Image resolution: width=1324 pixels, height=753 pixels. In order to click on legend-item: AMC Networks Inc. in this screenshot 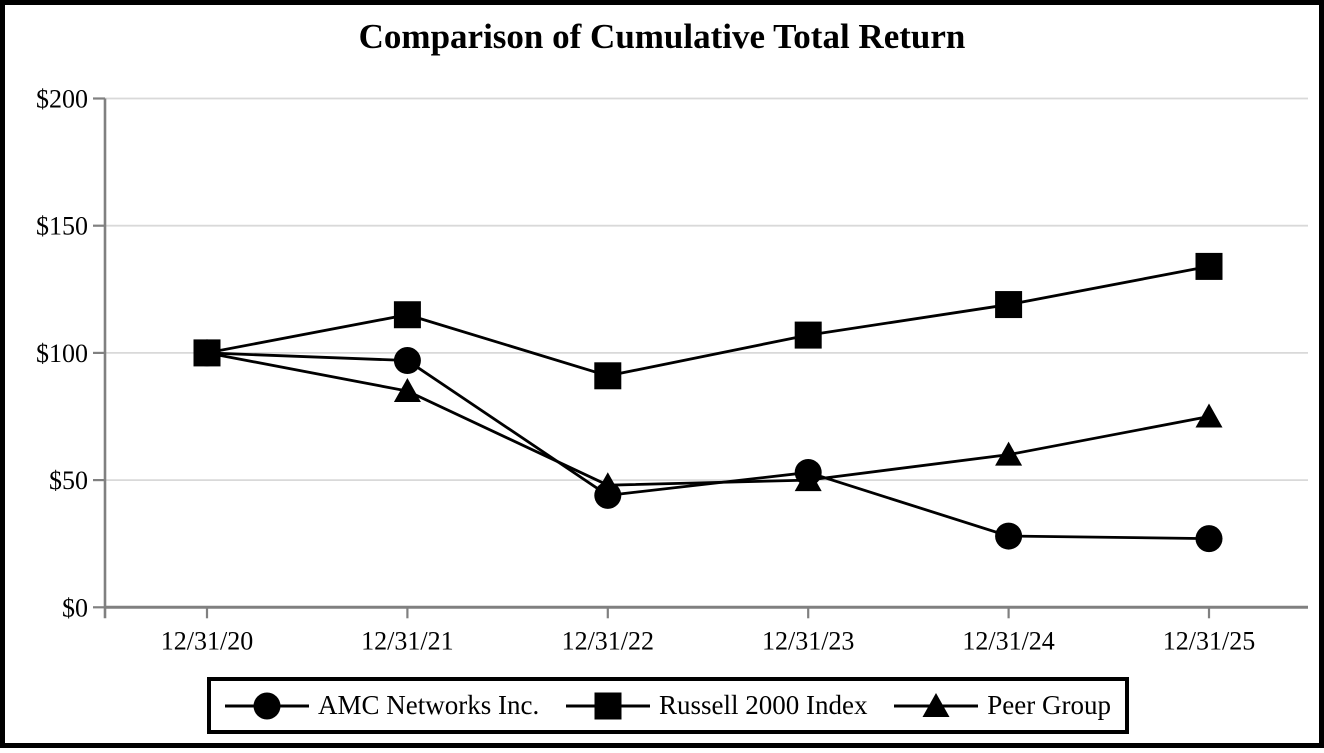, I will do `click(382, 705)`.